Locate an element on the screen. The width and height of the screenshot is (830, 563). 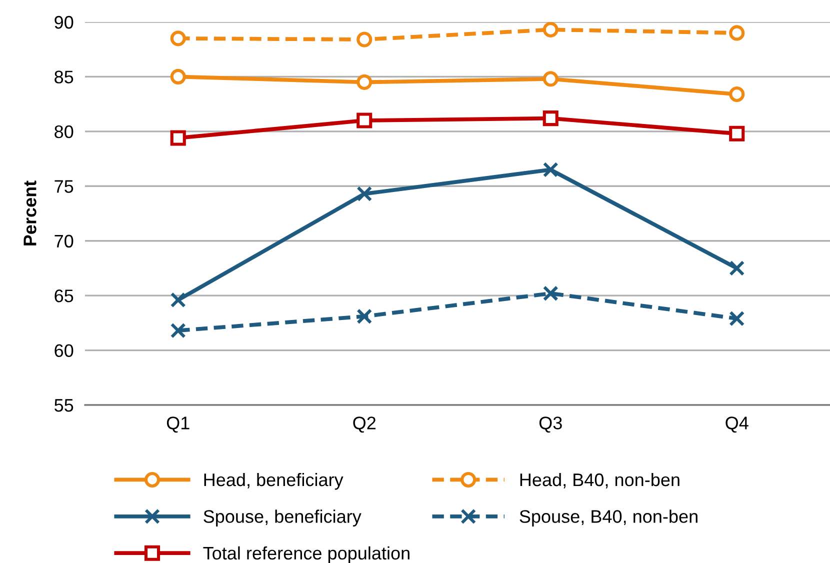
legend-label: Total reference population is located at coordinates (306, 554).